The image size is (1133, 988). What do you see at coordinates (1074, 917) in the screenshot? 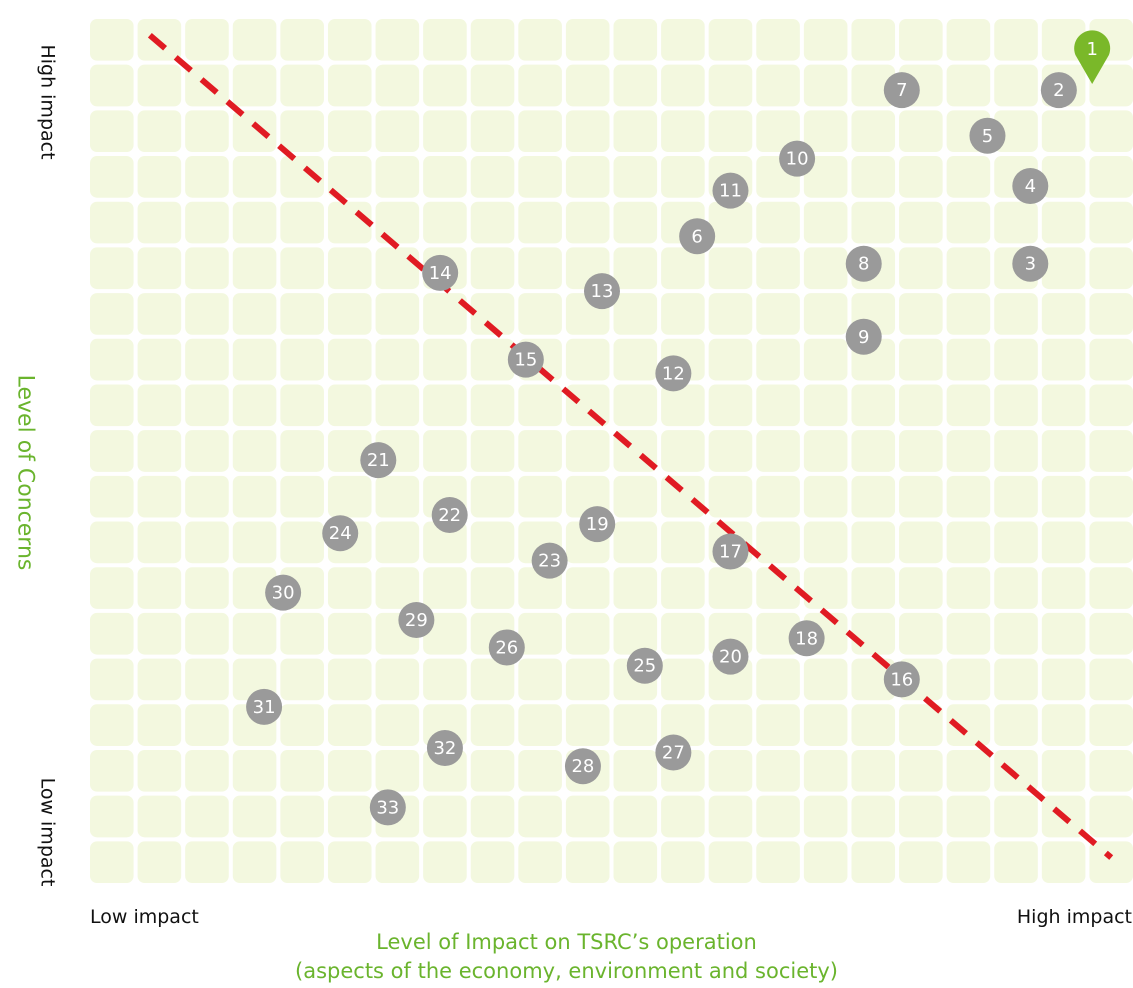
I see `x-axis-high-label: High impact` at bounding box center [1074, 917].